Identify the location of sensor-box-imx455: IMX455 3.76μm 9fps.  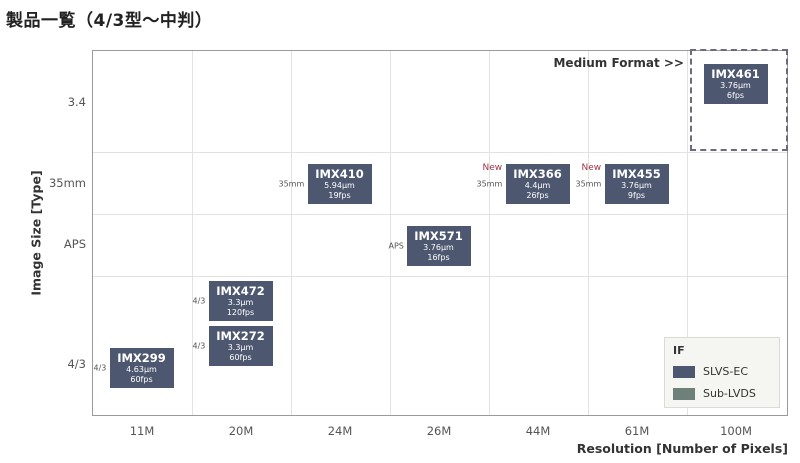
(636, 184).